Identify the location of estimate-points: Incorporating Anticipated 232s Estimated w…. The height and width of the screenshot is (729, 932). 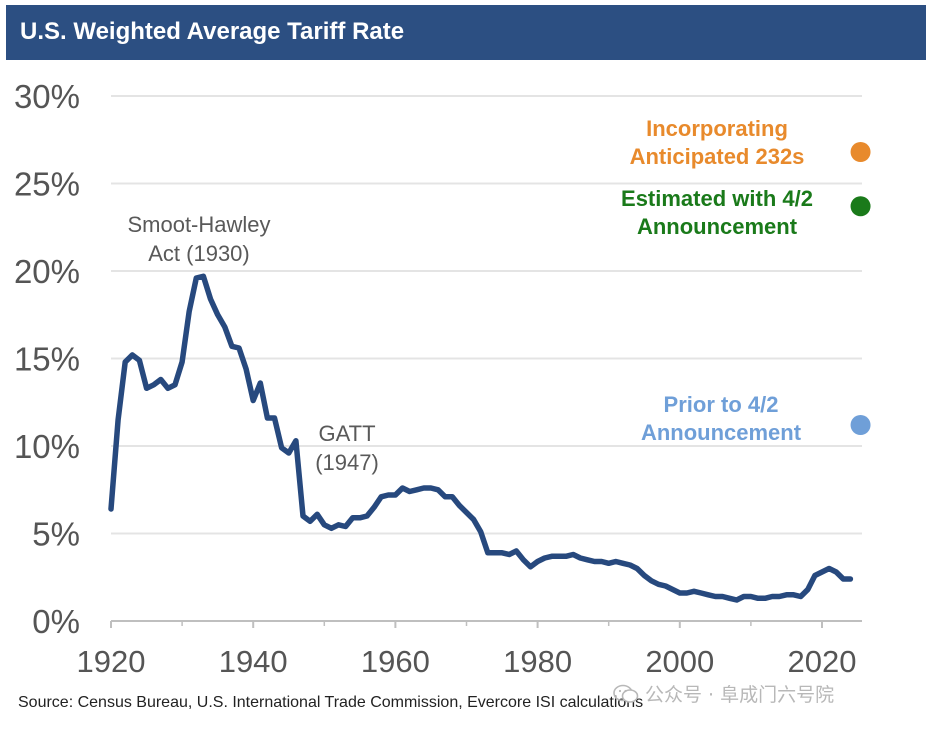
(746, 280).